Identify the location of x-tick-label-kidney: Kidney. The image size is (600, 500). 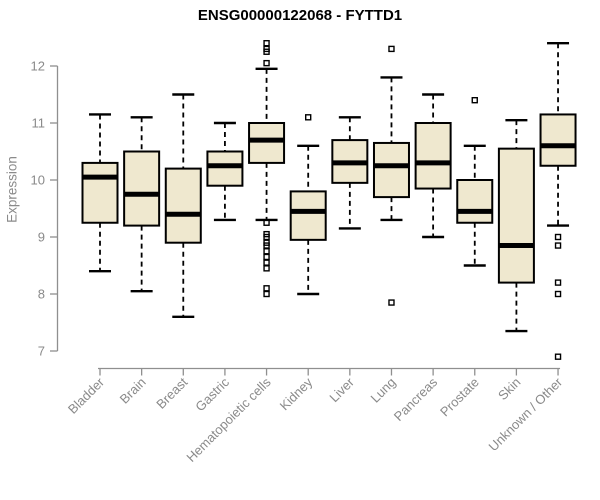
(296, 393).